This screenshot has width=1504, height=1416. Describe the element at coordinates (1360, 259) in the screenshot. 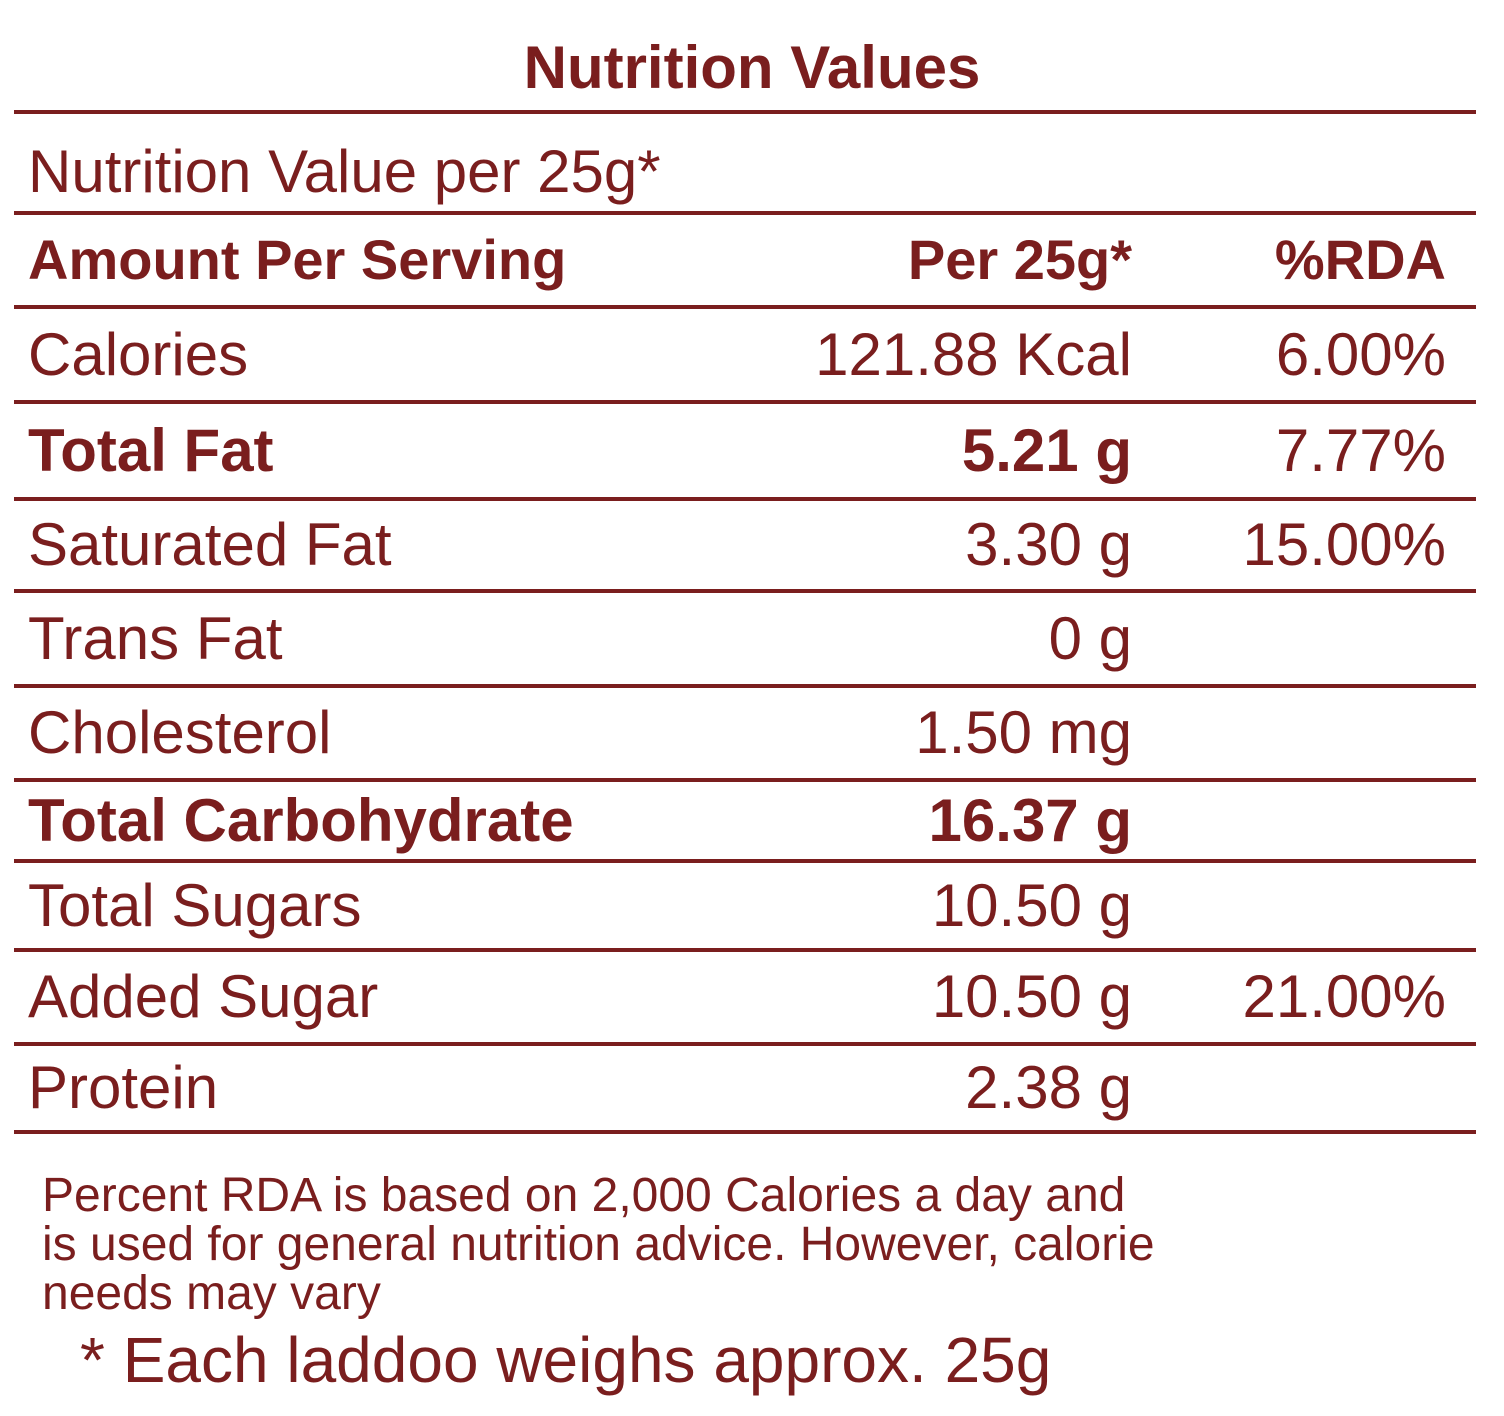

I see `header-cell: %RDA` at that location.